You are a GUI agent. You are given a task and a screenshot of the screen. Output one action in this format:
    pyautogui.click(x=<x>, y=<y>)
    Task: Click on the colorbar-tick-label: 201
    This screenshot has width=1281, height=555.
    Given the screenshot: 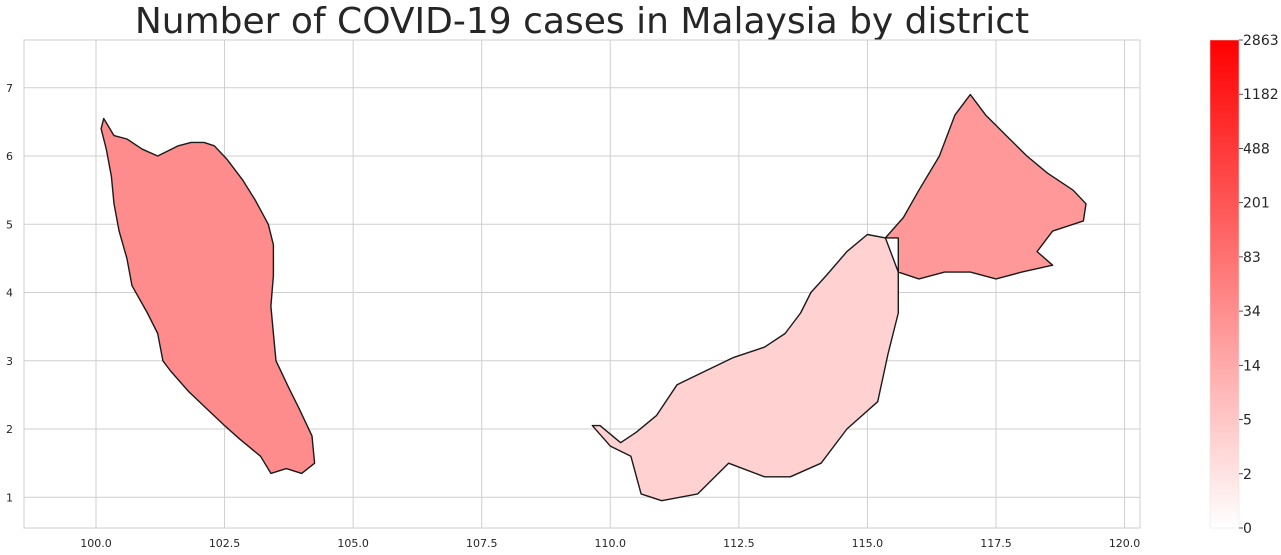 What is the action you would take?
    pyautogui.click(x=1256, y=204)
    